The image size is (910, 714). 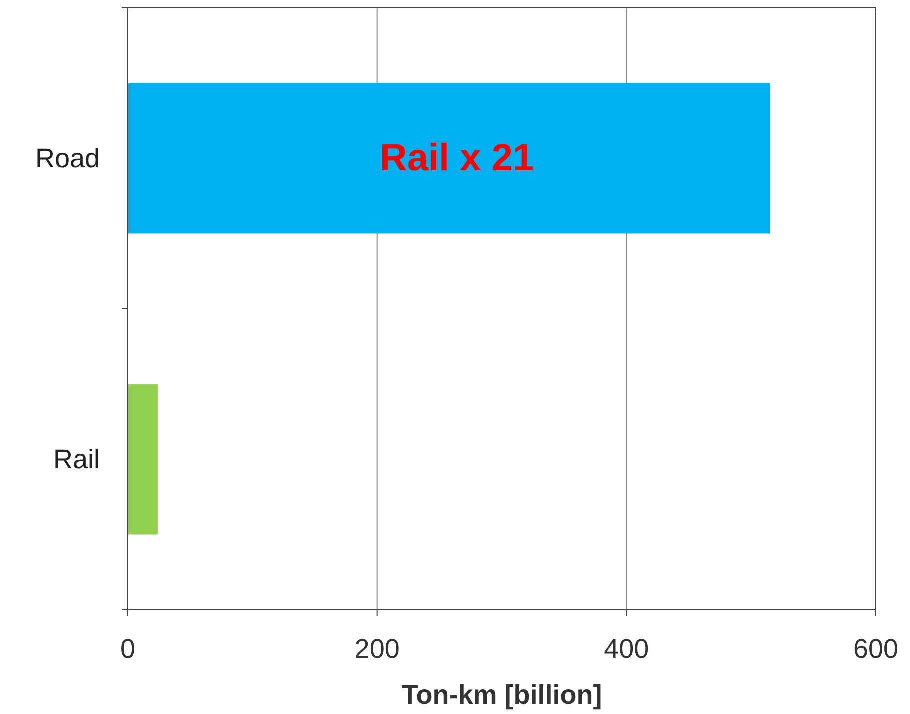 What do you see at coordinates (377, 649) in the screenshot?
I see `x-tick-label: 200` at bounding box center [377, 649].